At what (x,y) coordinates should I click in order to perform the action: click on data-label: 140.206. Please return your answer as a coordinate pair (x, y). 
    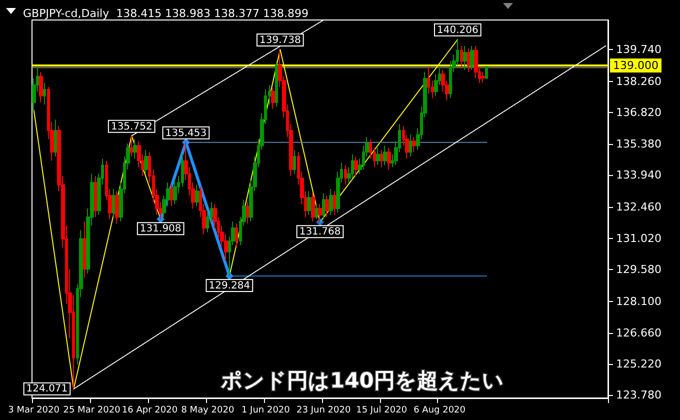
    Looking at the image, I should click on (457, 30).